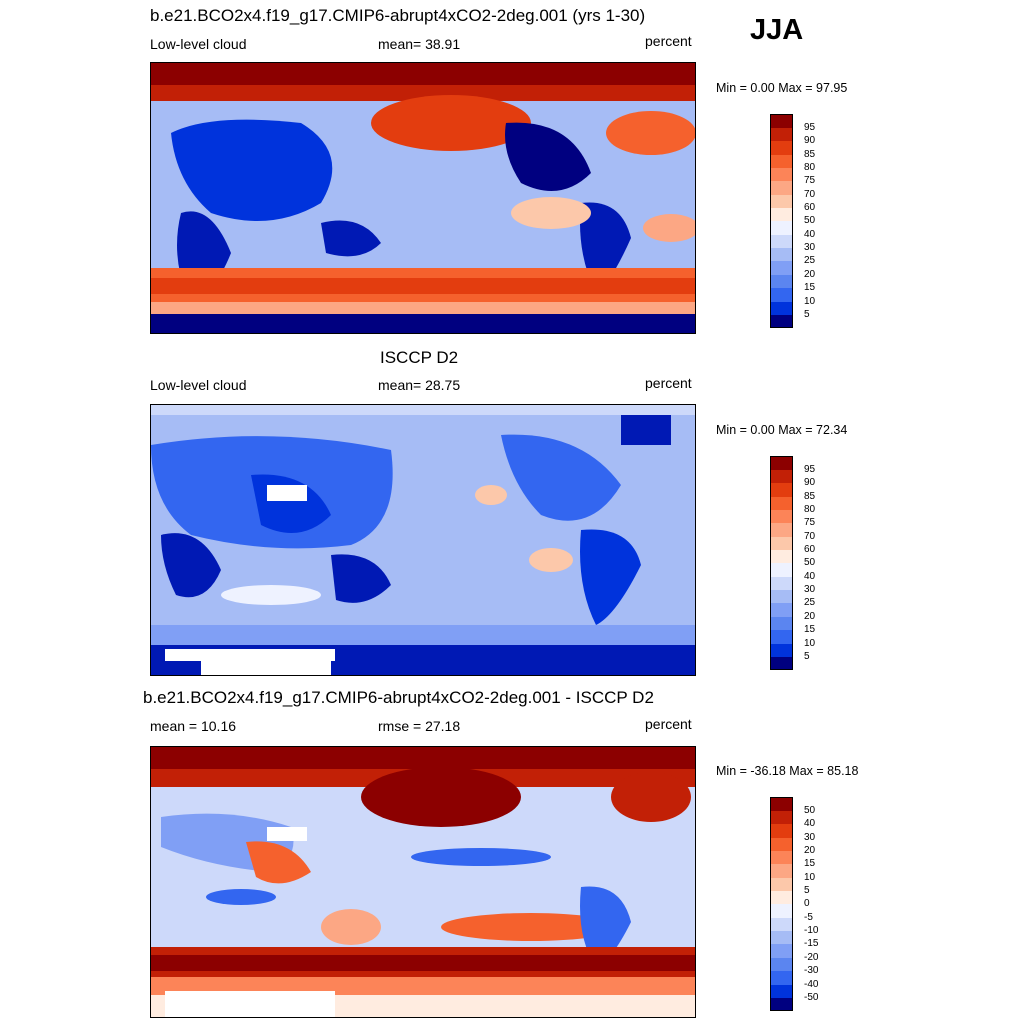 The width and height of the screenshot is (1024, 1024). Describe the element at coordinates (811, 957) in the screenshot. I see `panel3-colorbar-tick: -20` at that location.